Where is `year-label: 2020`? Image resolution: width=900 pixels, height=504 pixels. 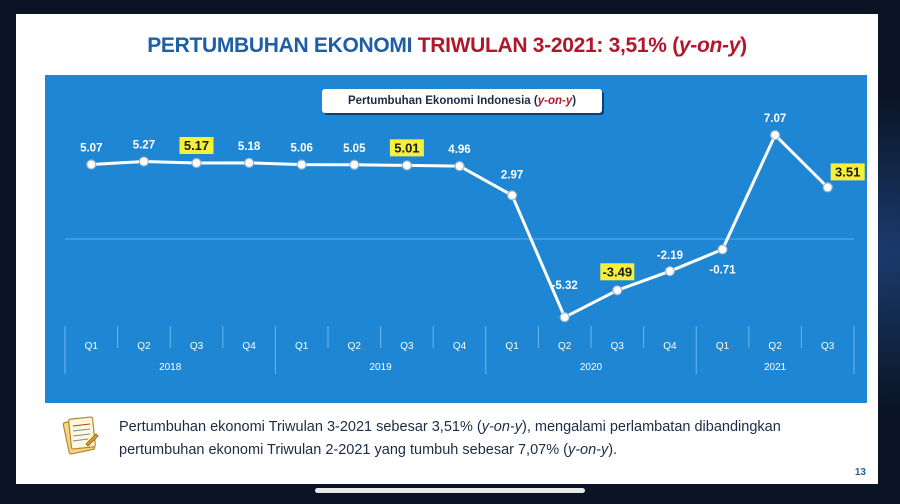
year-label: 2020 is located at coordinates (591, 367).